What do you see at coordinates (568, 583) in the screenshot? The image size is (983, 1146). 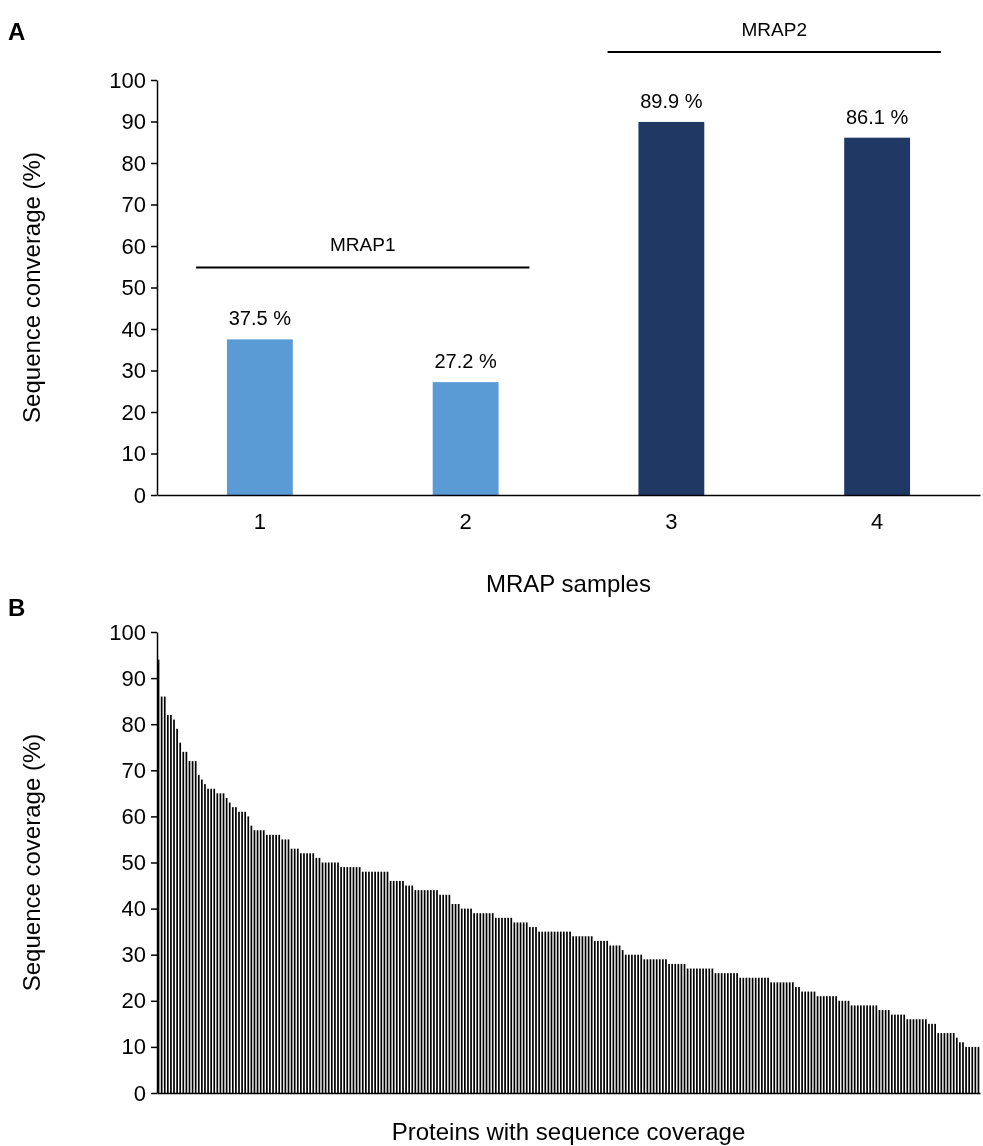 I see `x-axis-title: MRAP samples` at bounding box center [568, 583].